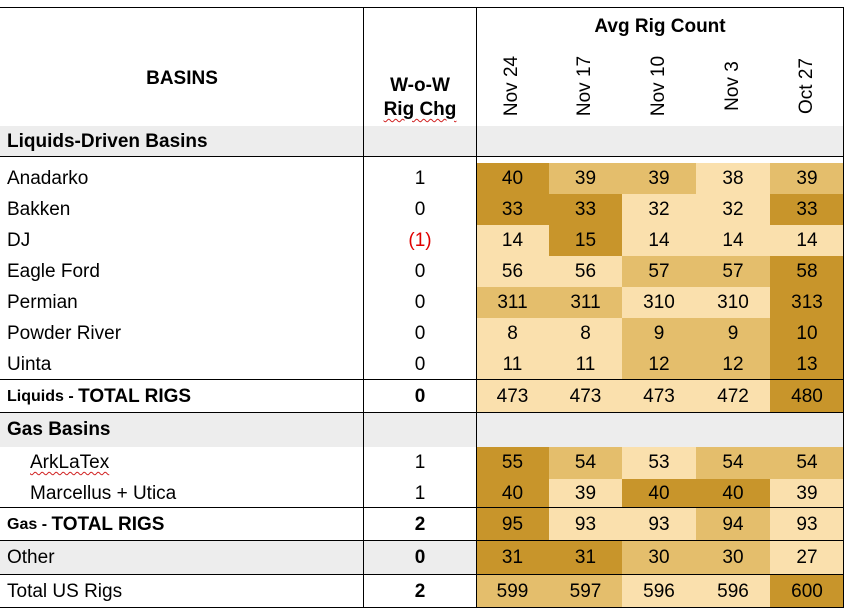 This screenshot has height=610, width=844. What do you see at coordinates (807, 364) in the screenshot?
I see `rig-count-cell: 13` at bounding box center [807, 364].